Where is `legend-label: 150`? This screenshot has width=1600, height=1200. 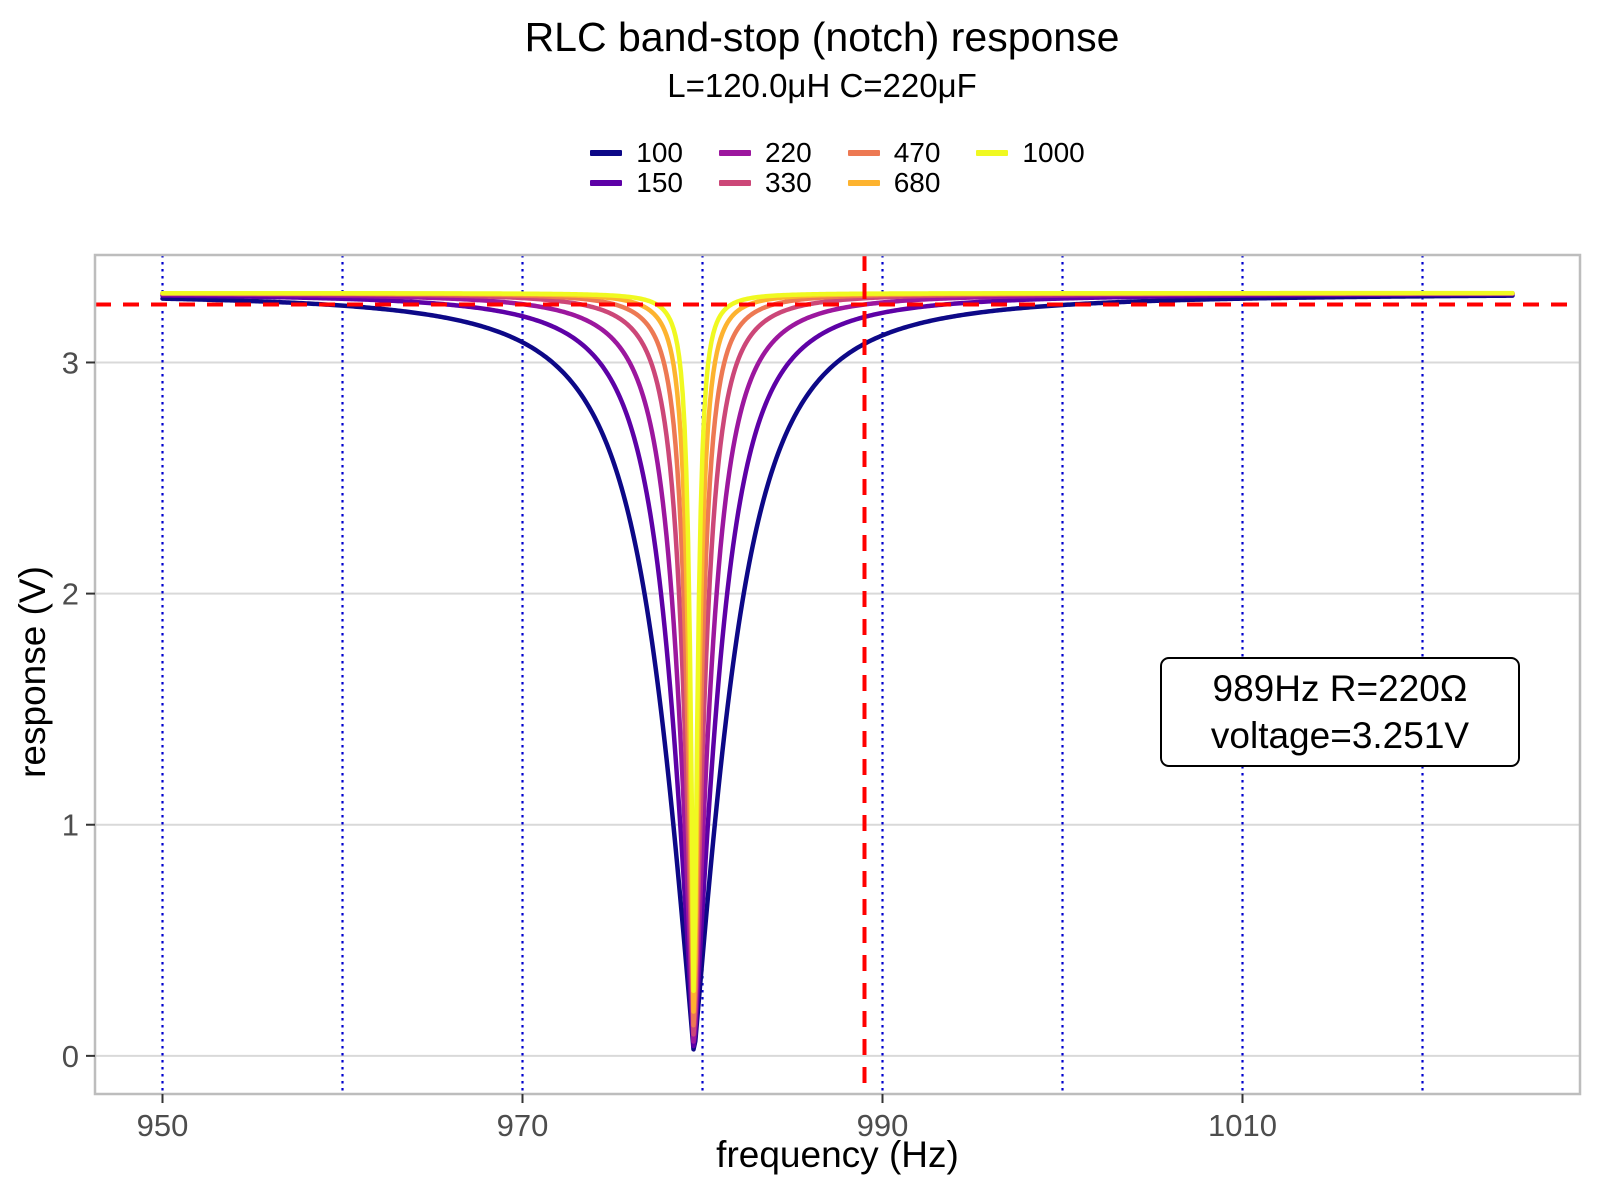
legend-label: 150 is located at coordinates (659, 182).